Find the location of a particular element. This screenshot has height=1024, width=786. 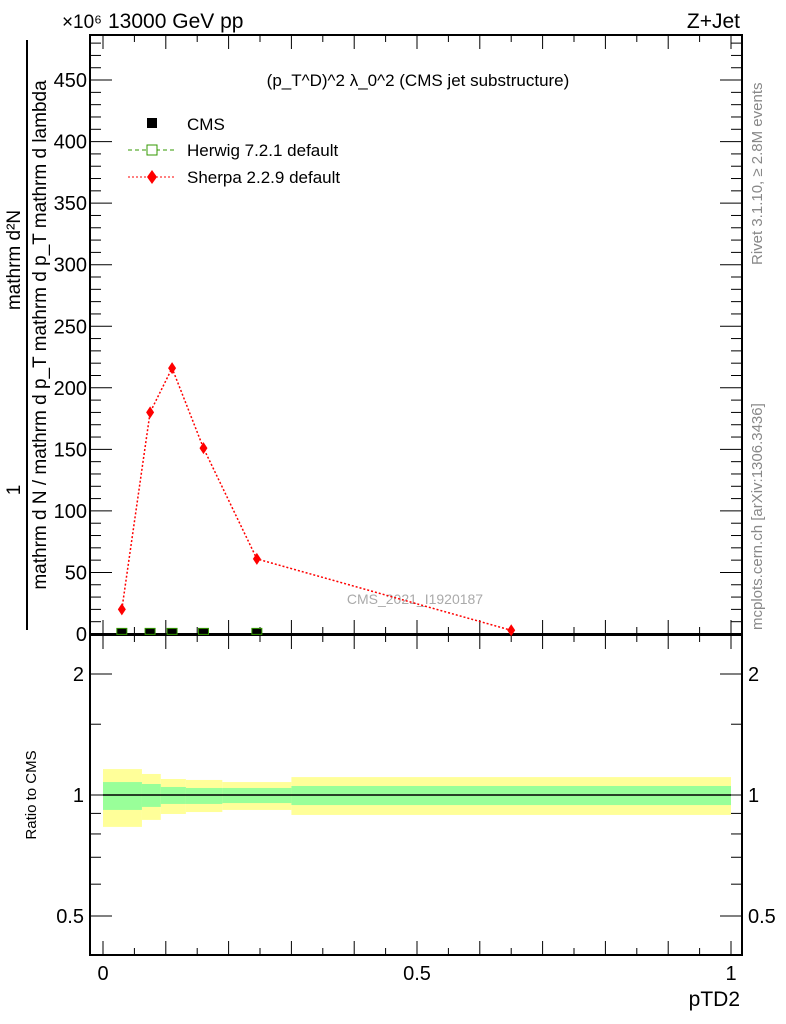

y-tick-label: 400 is located at coordinates (70, 143).